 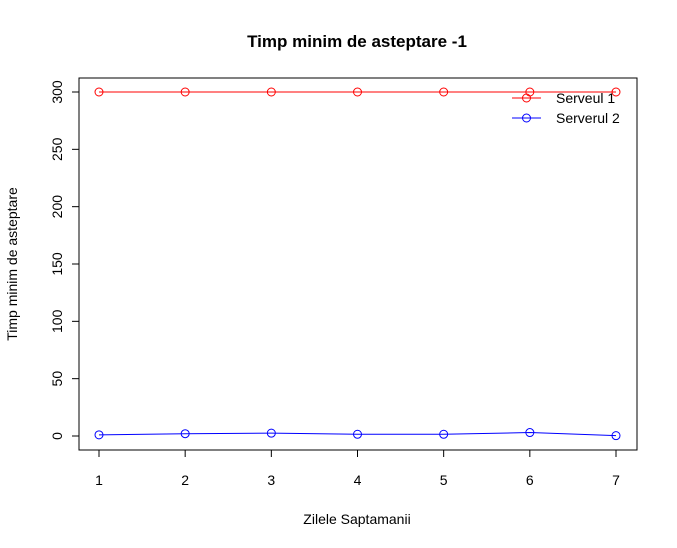 What do you see at coordinates (357, 468) in the screenshot?
I see `x-axis: 1 2 3 4 5 6 7` at bounding box center [357, 468].